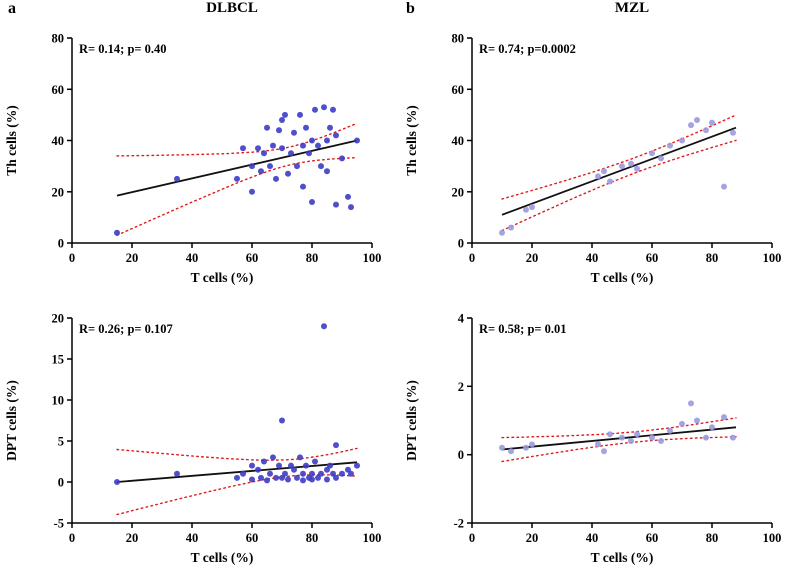  What do you see at coordinates (123, 49) in the screenshot?
I see `correlation-annotation: R= 0.14; p= 0.40` at bounding box center [123, 49].